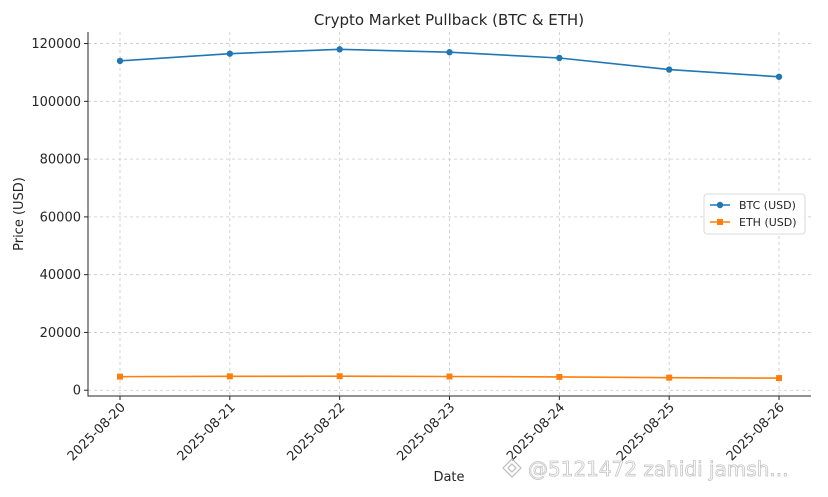  Describe the element at coordinates (56, 44) in the screenshot. I see `y-tick-label: 120000` at that location.